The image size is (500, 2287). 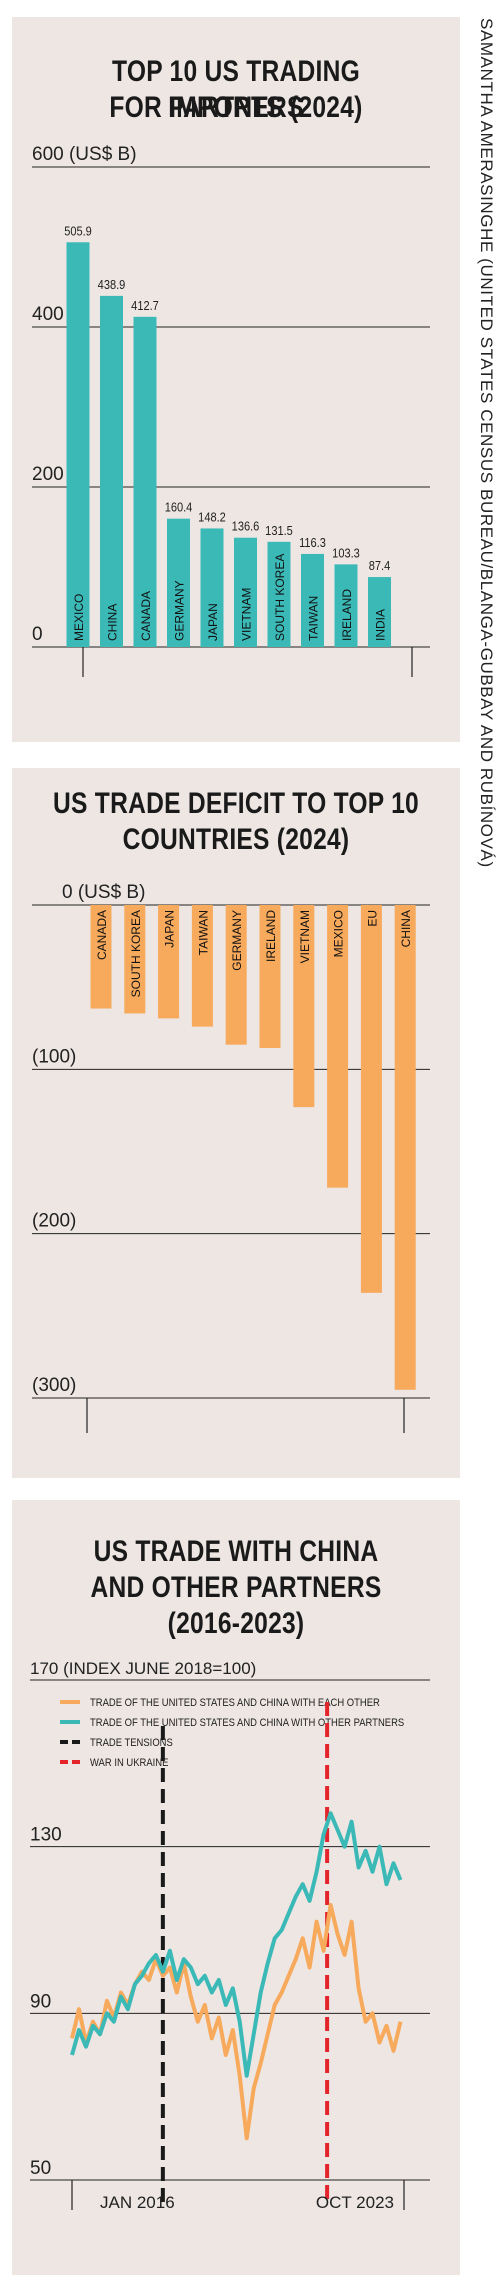 What do you see at coordinates (236, 107) in the screenshot?
I see `chart-title-imports-line2: FOR IMPORTS (2024)` at bounding box center [236, 107].